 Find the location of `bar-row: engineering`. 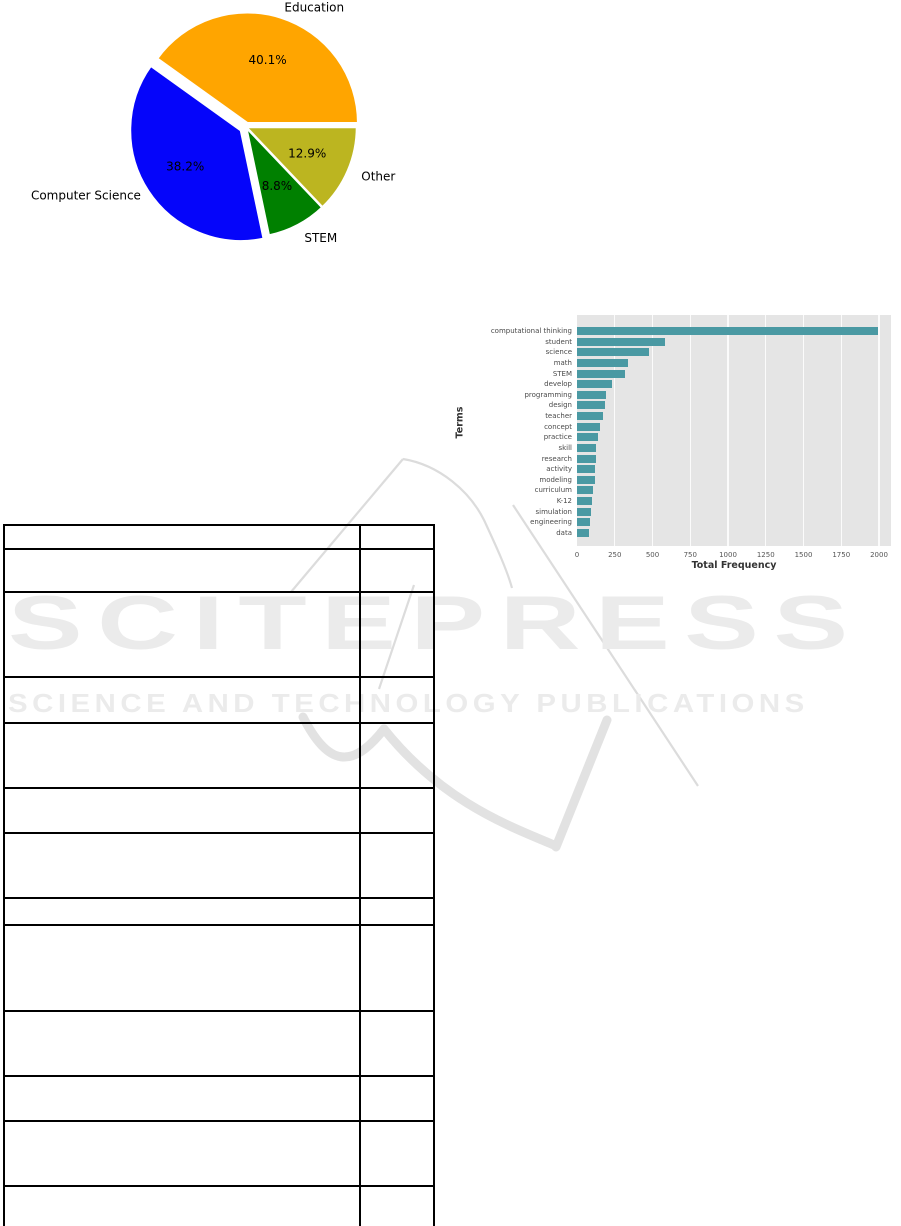

bar-row: engineering is located at coordinates (710, 522).